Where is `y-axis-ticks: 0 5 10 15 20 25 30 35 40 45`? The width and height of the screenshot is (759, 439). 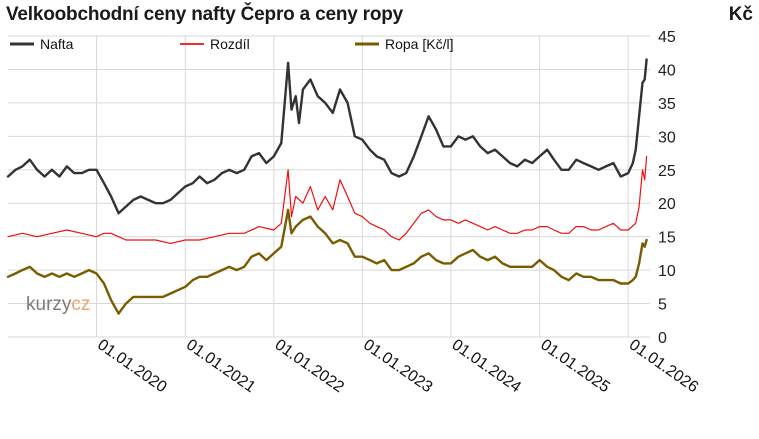 y-axis-ticks: 0 5 10 15 20 25 30 35 40 45 is located at coordinates (667, 188).